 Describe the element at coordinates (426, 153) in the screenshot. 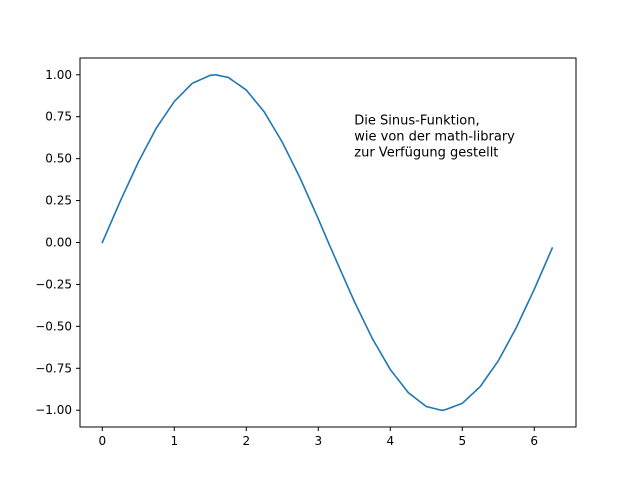

I see `annotation-line: zur Verfügung gestellt` at that location.